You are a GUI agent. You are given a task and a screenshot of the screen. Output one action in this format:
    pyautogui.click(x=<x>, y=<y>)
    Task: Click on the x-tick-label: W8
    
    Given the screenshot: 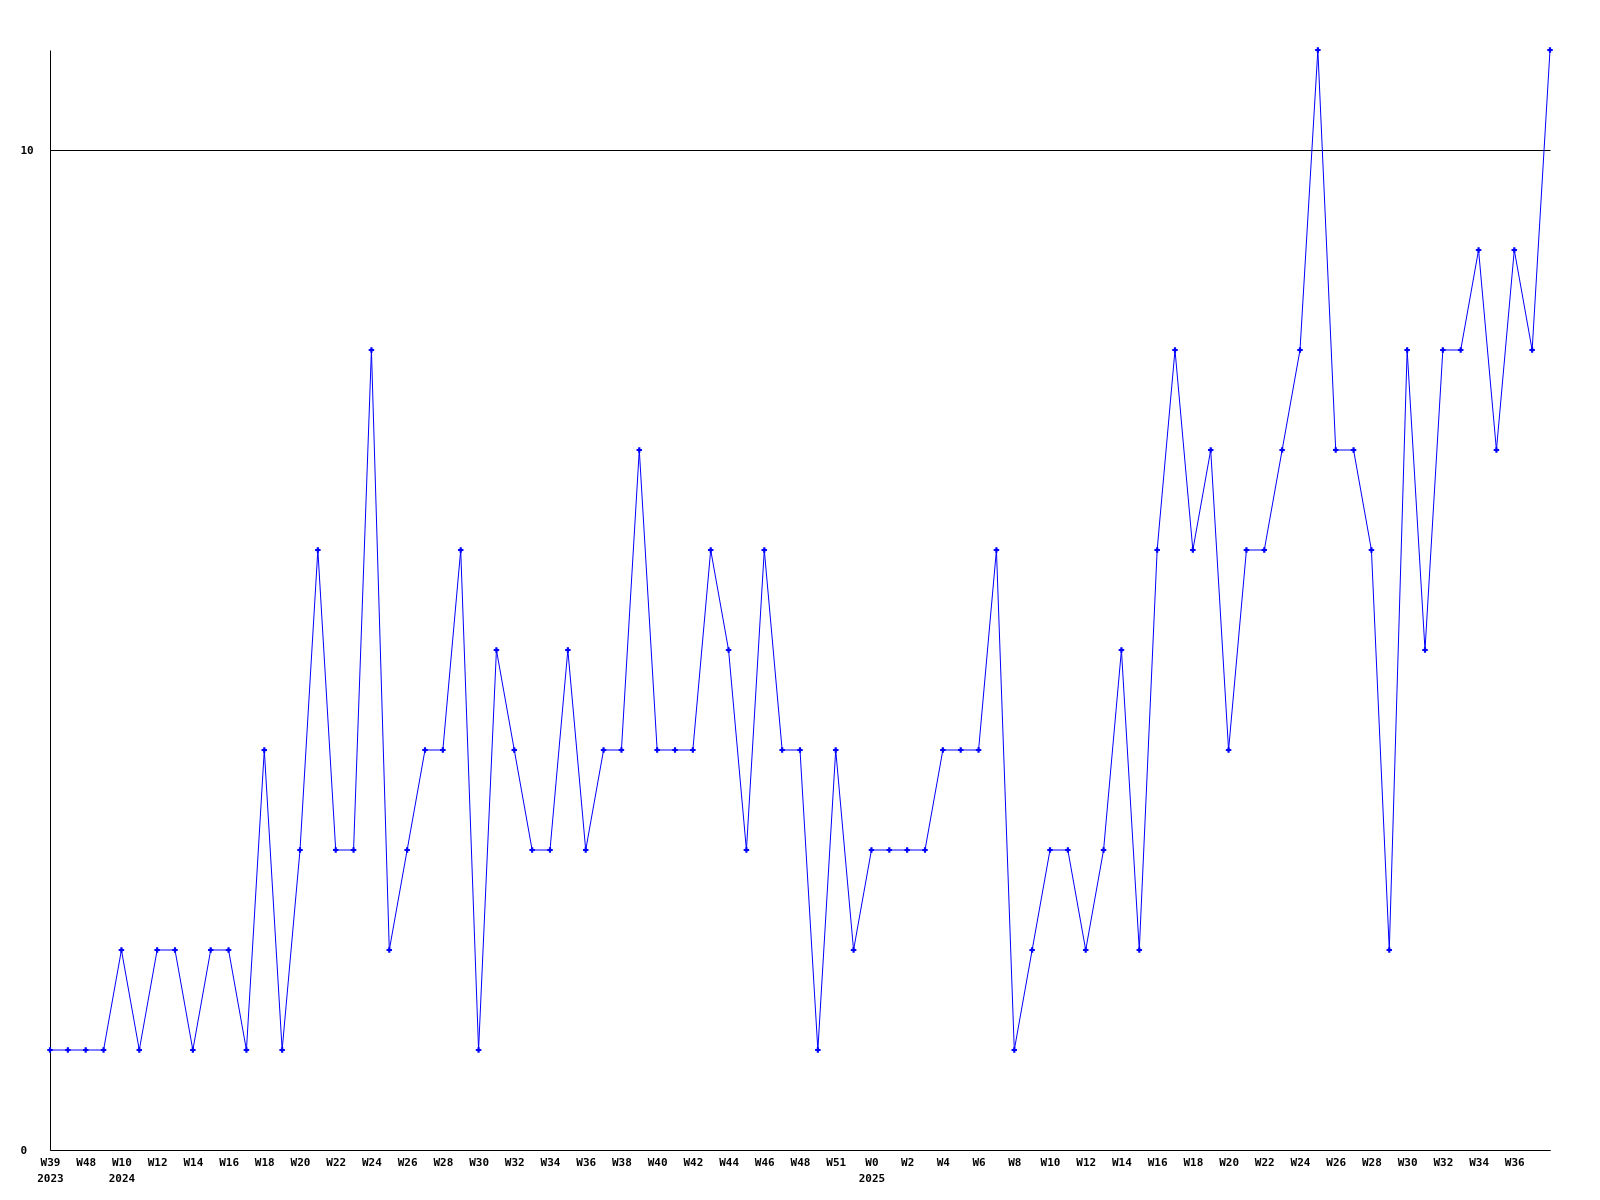 What is the action you would take?
    pyautogui.click(x=1015, y=1162)
    